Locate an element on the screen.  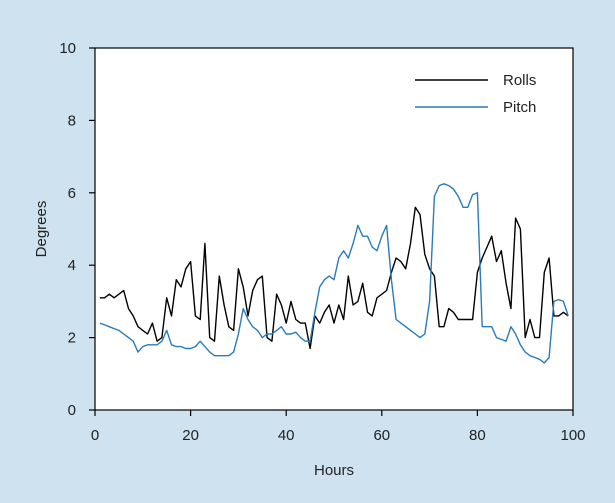
y-tick-label: 0 is located at coordinates (72, 410).